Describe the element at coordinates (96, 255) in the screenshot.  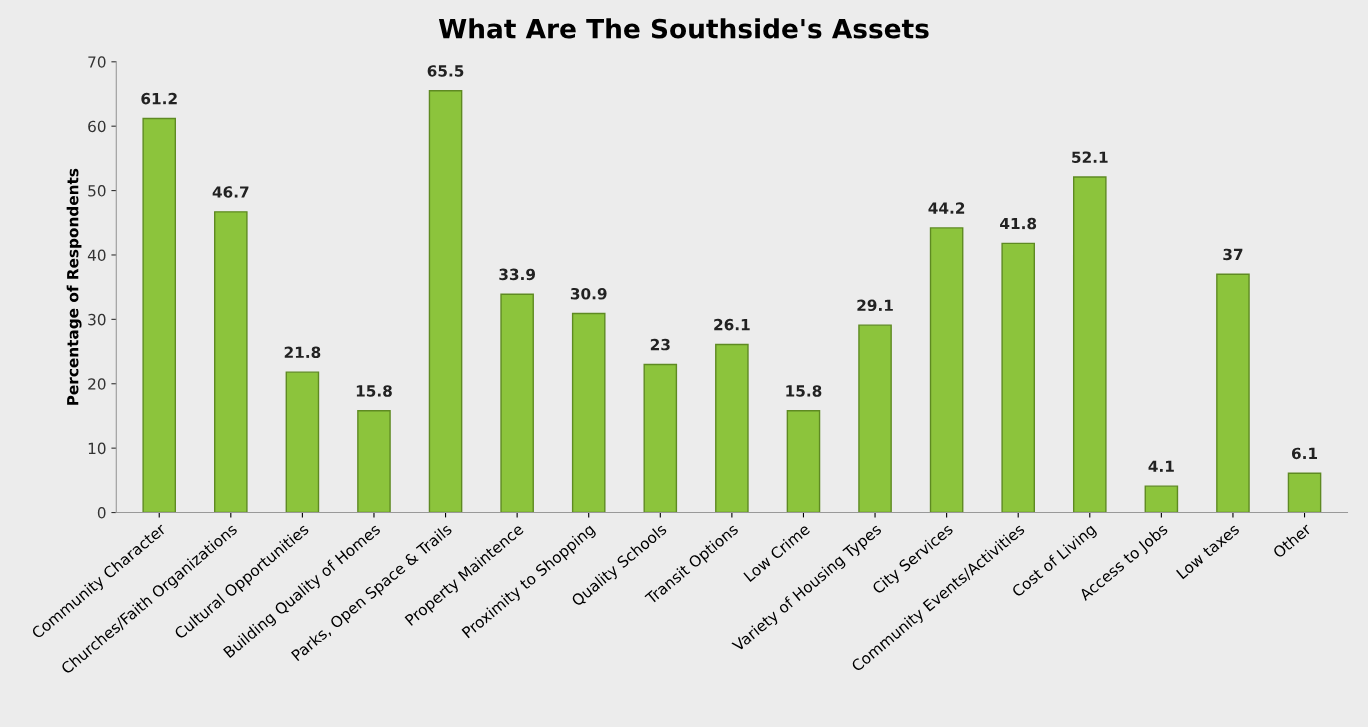
I see `y-tick-label: 40` at that location.